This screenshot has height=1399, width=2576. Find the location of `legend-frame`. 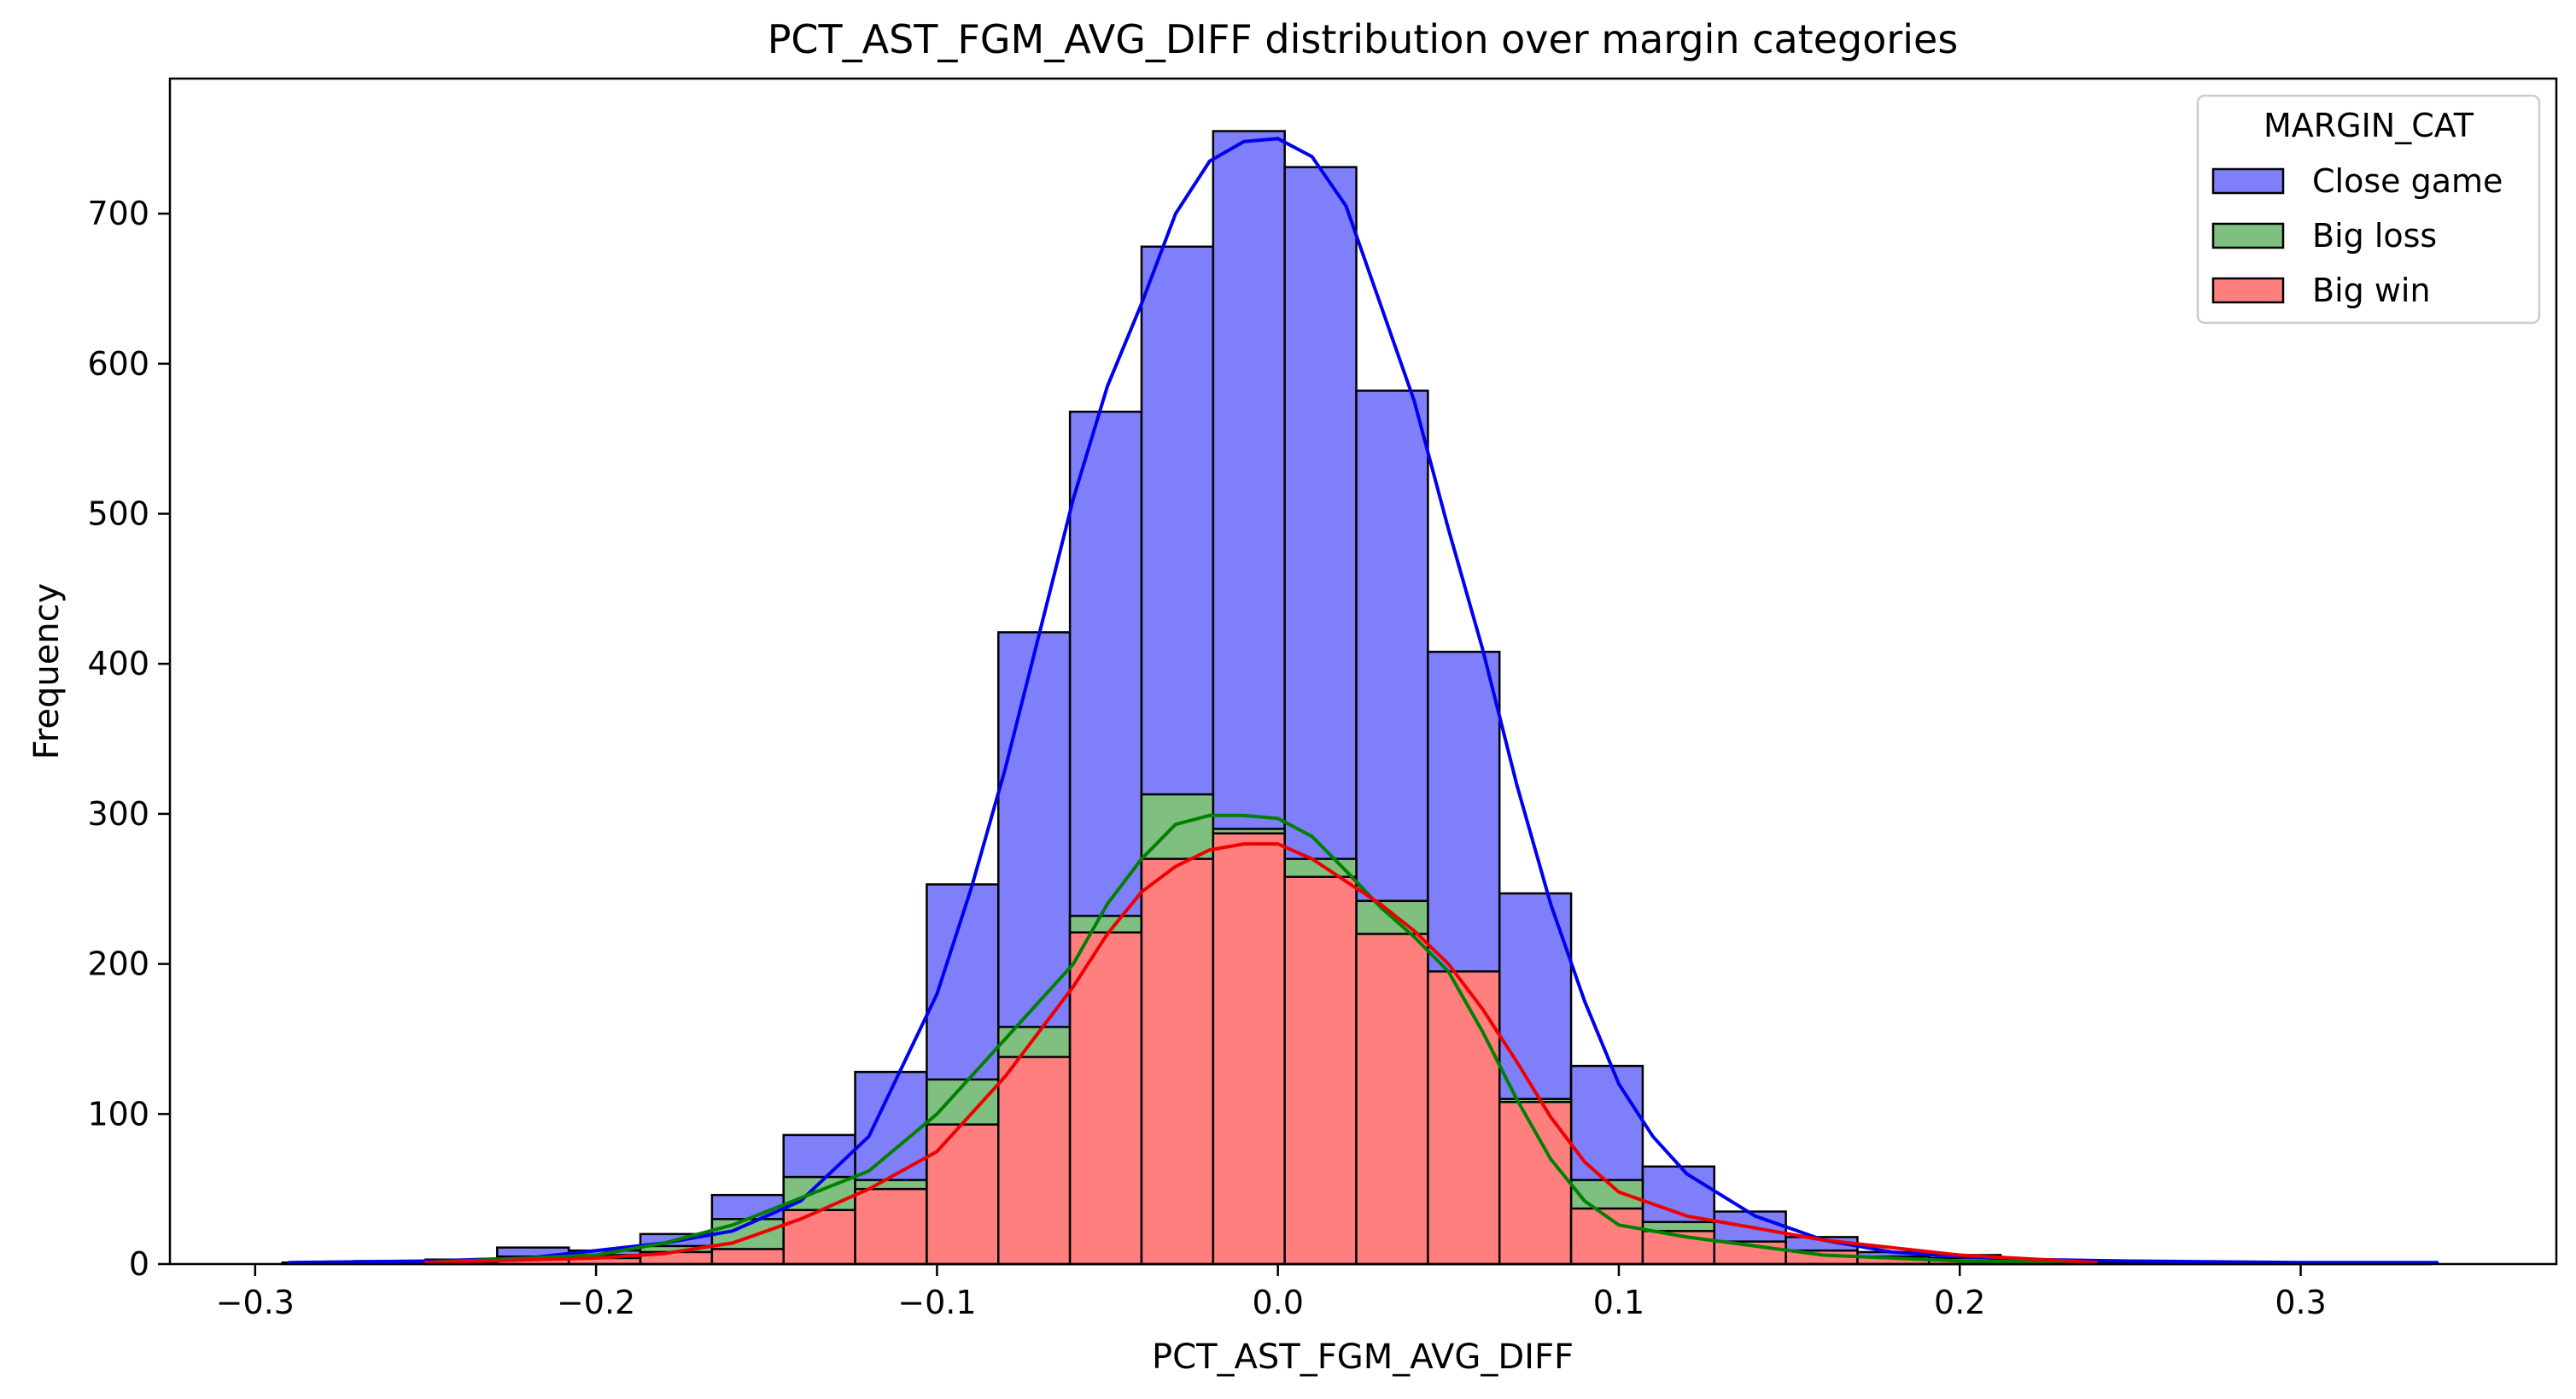

legend-frame is located at coordinates (2368, 209).